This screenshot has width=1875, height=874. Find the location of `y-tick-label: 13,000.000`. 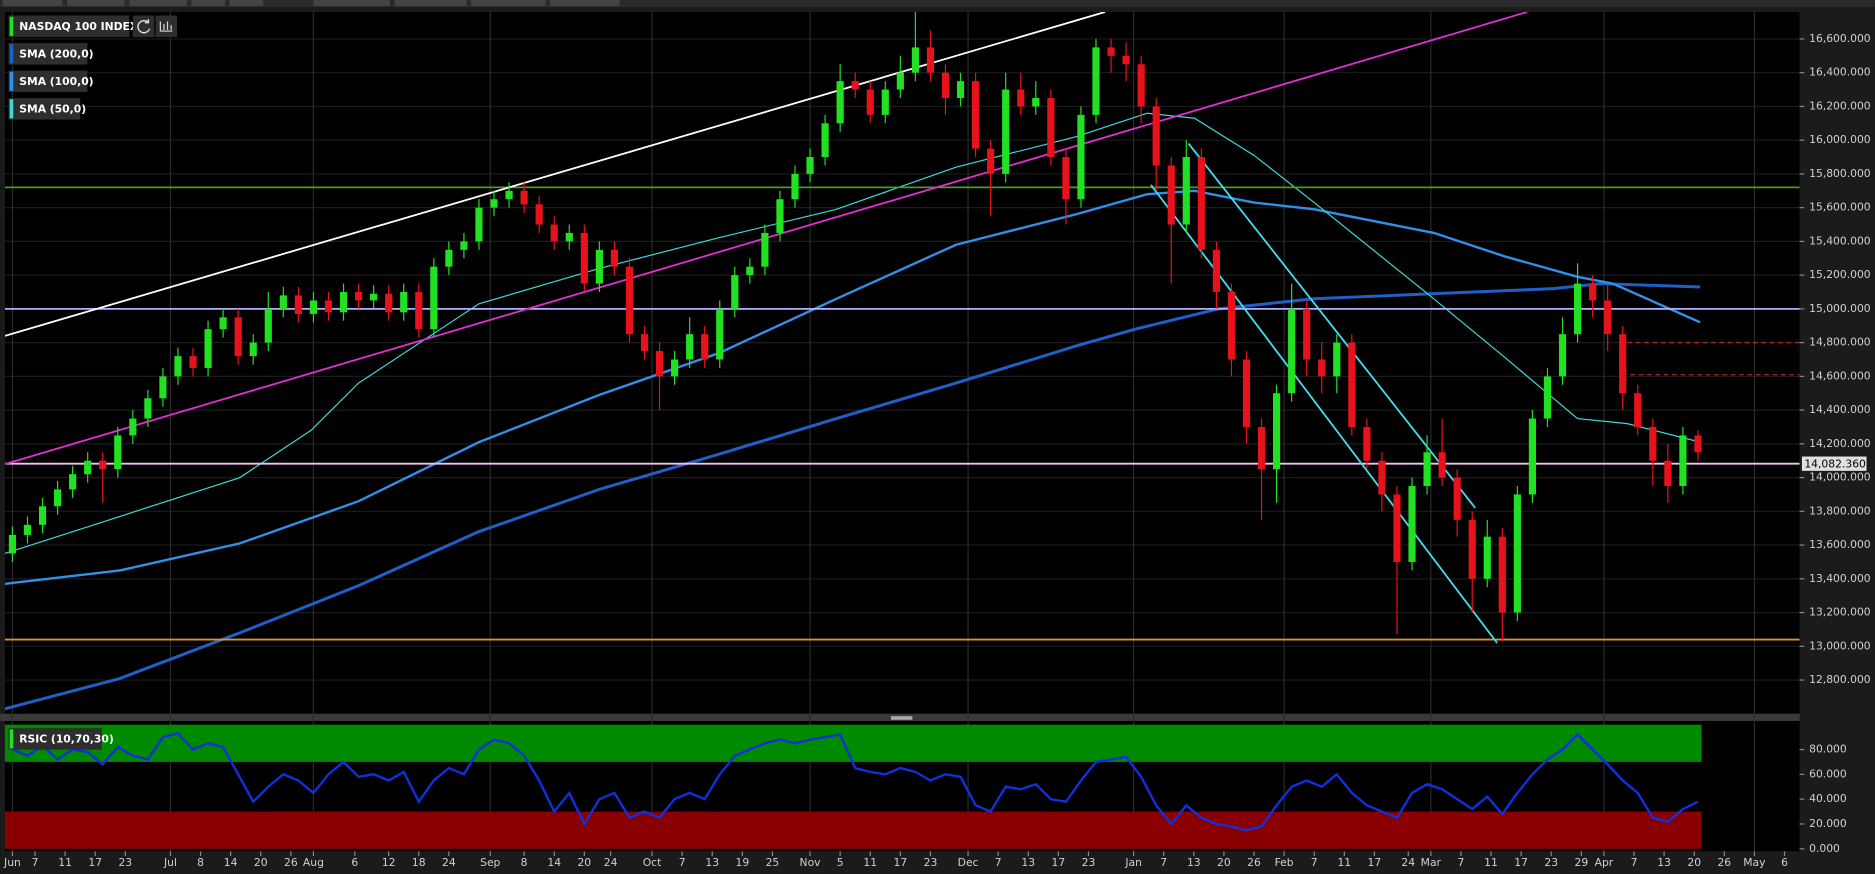

y-tick-label: 13,000.000 is located at coordinates (1840, 645).